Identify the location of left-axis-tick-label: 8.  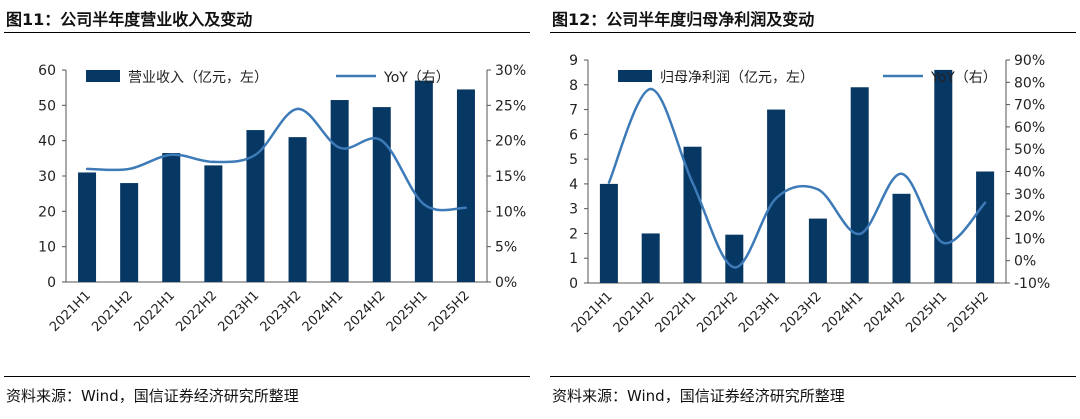
(573, 86).